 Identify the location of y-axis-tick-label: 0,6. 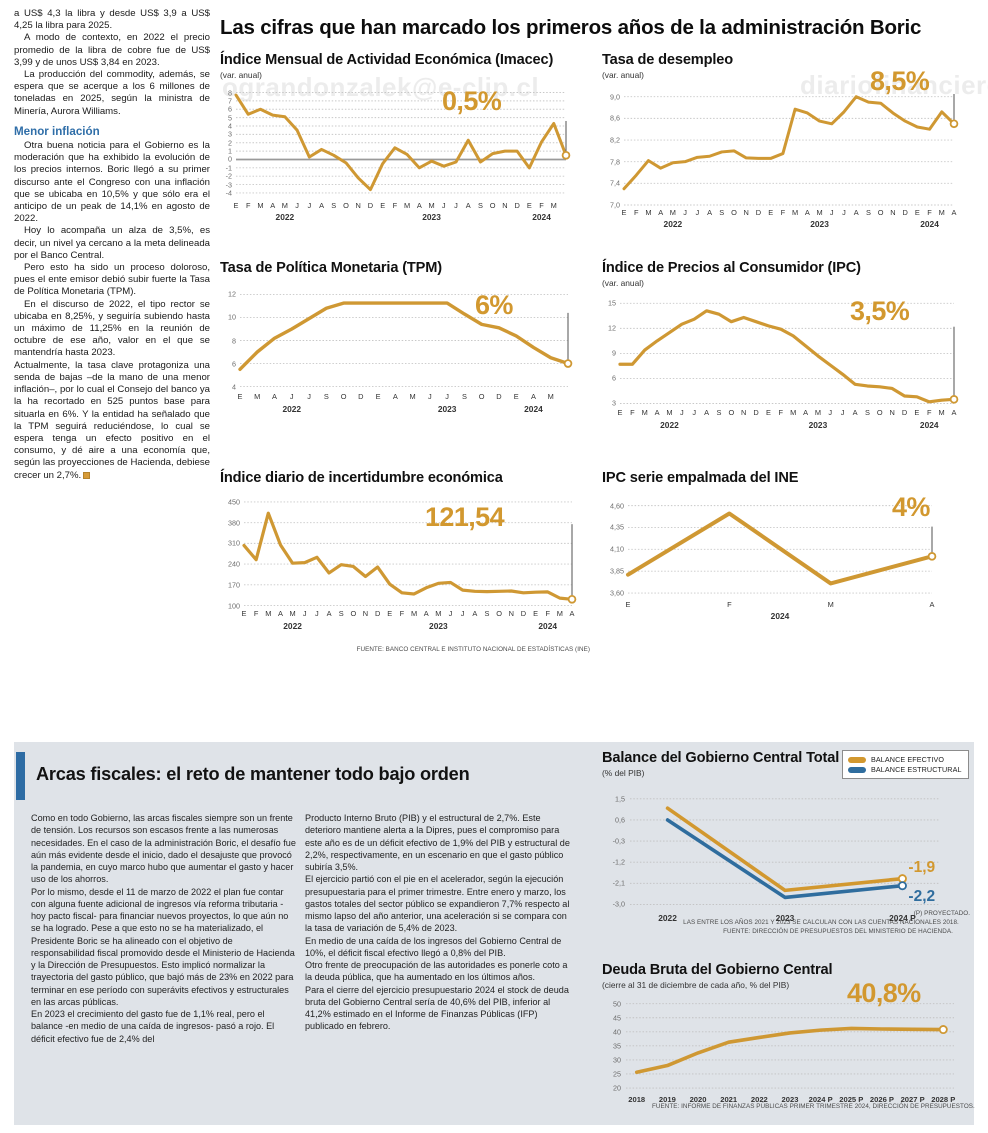
(620, 820).